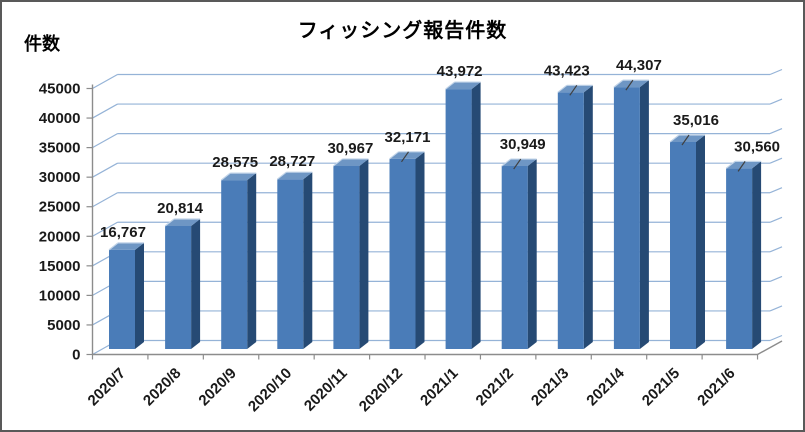  I want to click on data-label: 43,423, so click(567, 70).